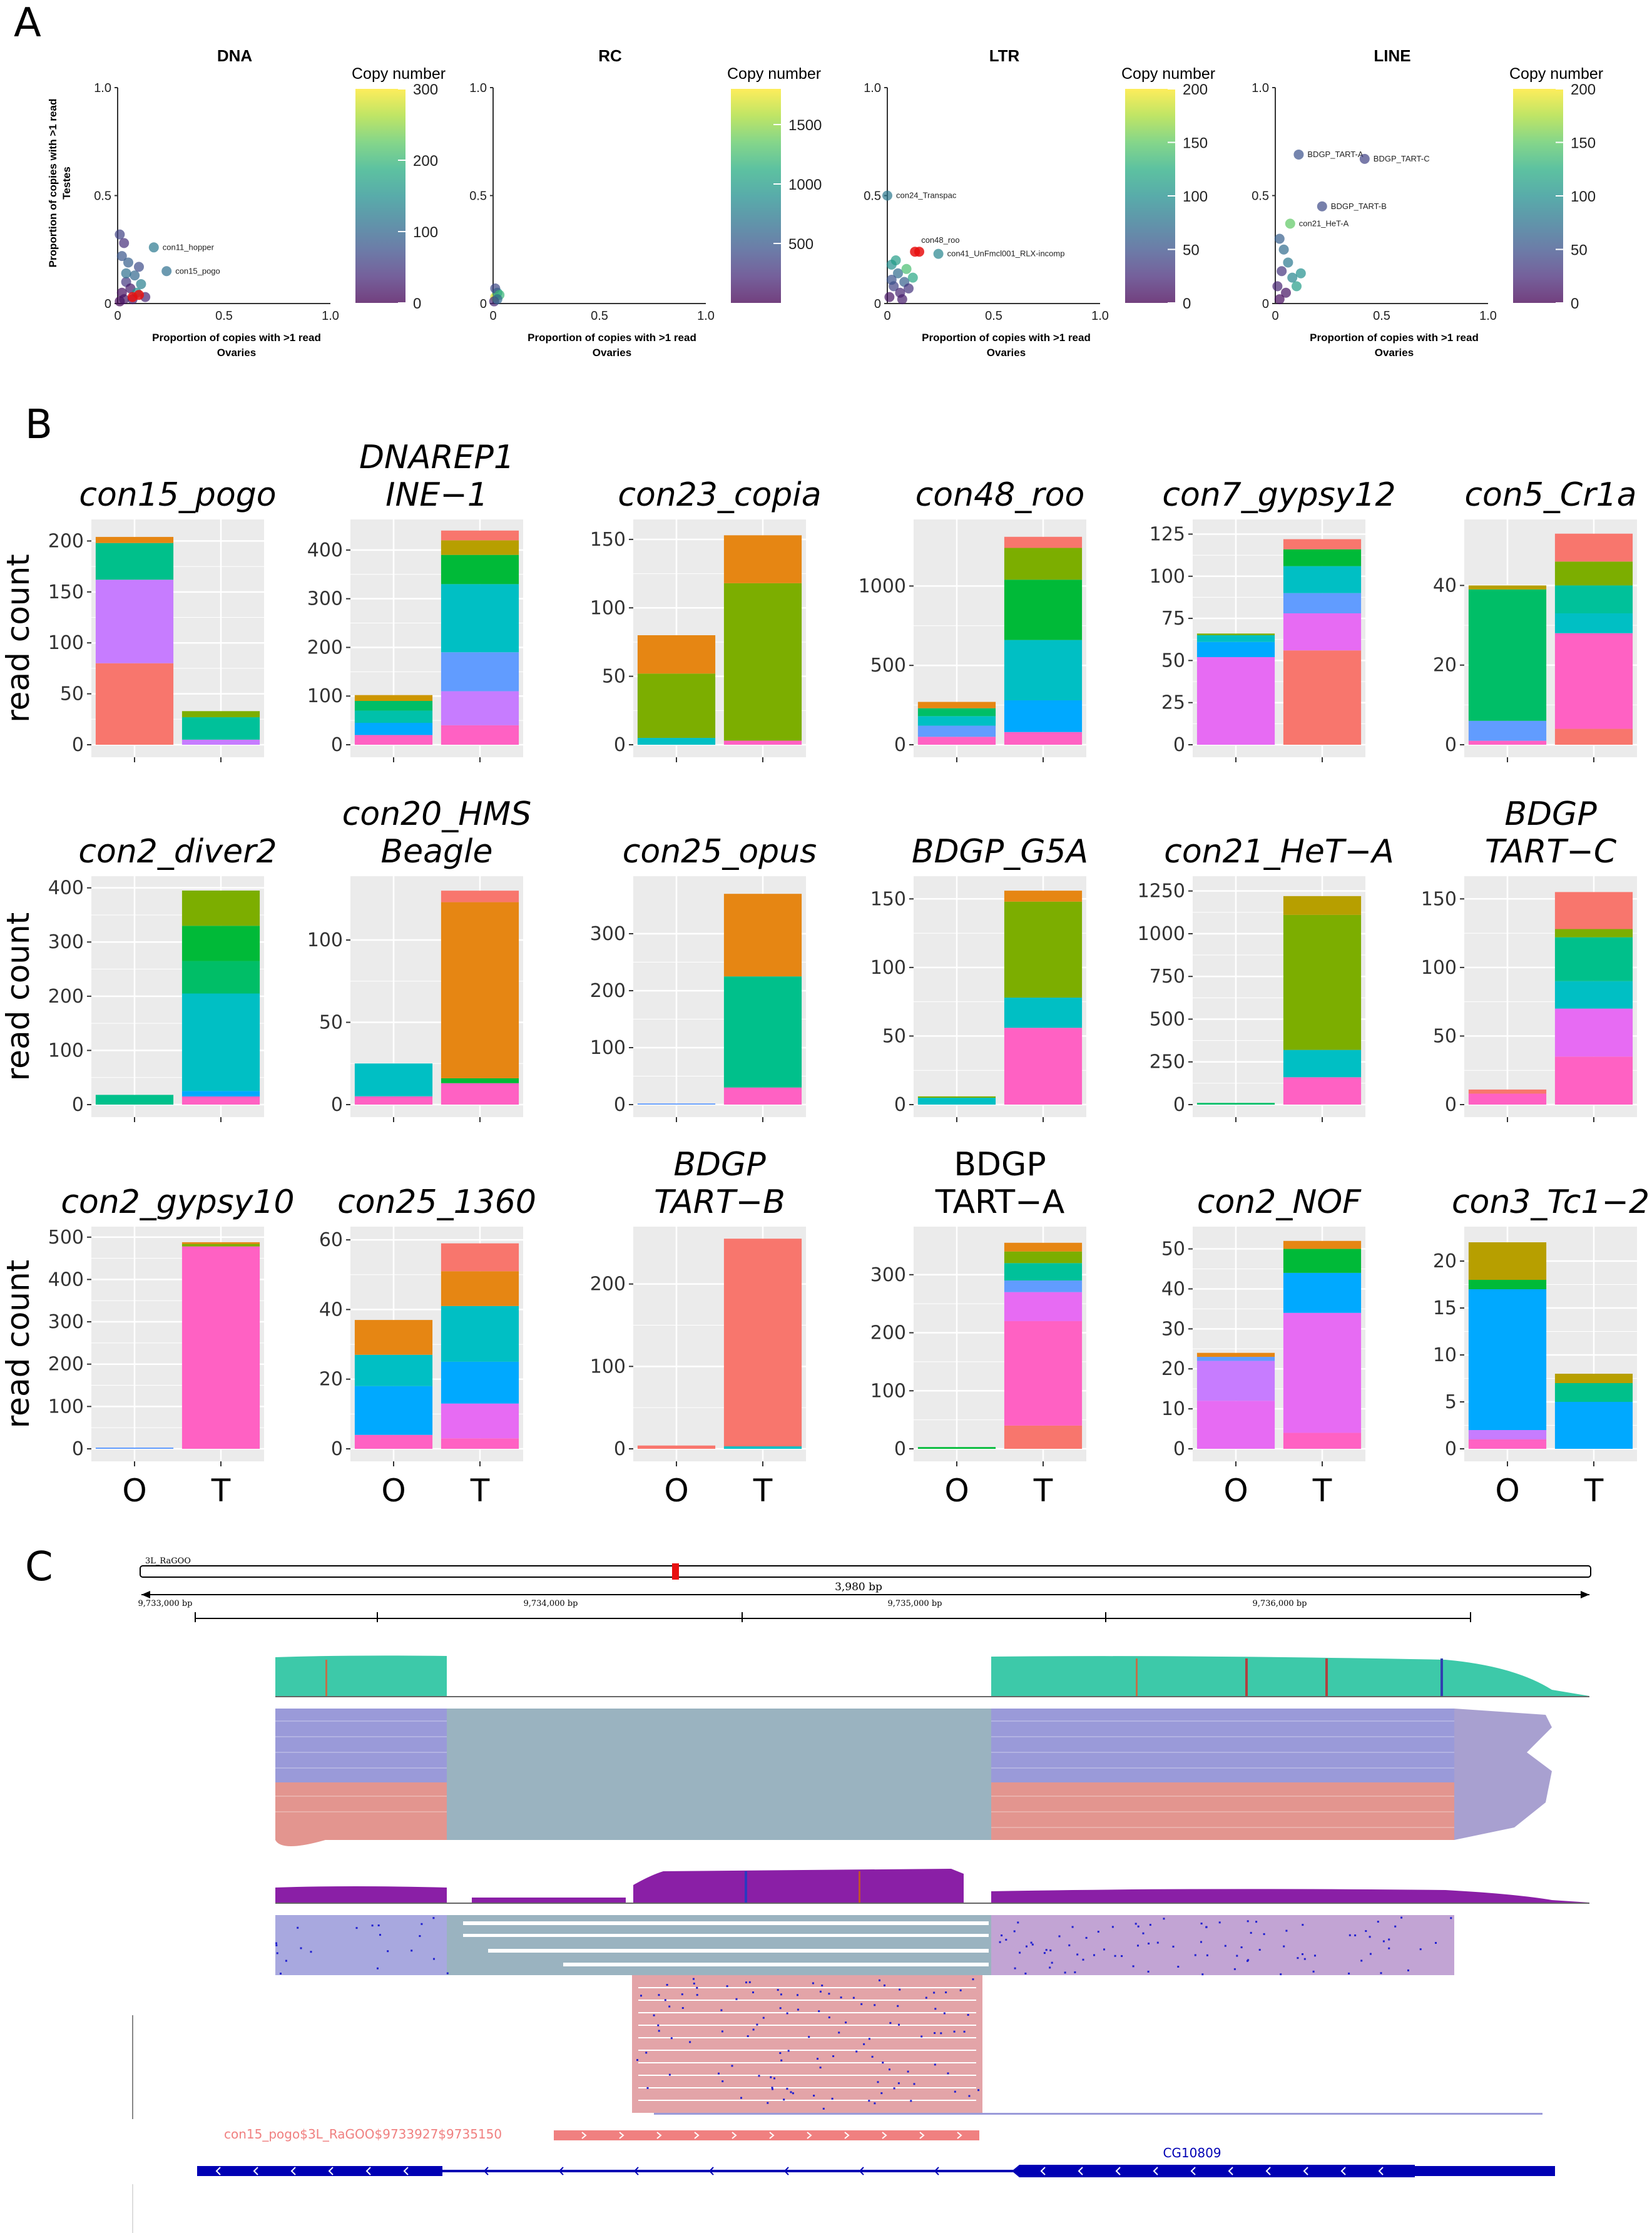 This screenshot has width=1652, height=2233. I want to click on chart-title-line-2: TART−C, so click(1551, 852).